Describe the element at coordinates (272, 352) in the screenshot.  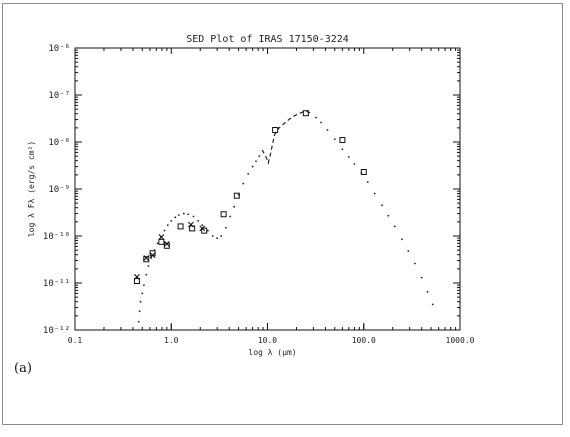
I see `x-axis-label: log λ (μm)` at that location.